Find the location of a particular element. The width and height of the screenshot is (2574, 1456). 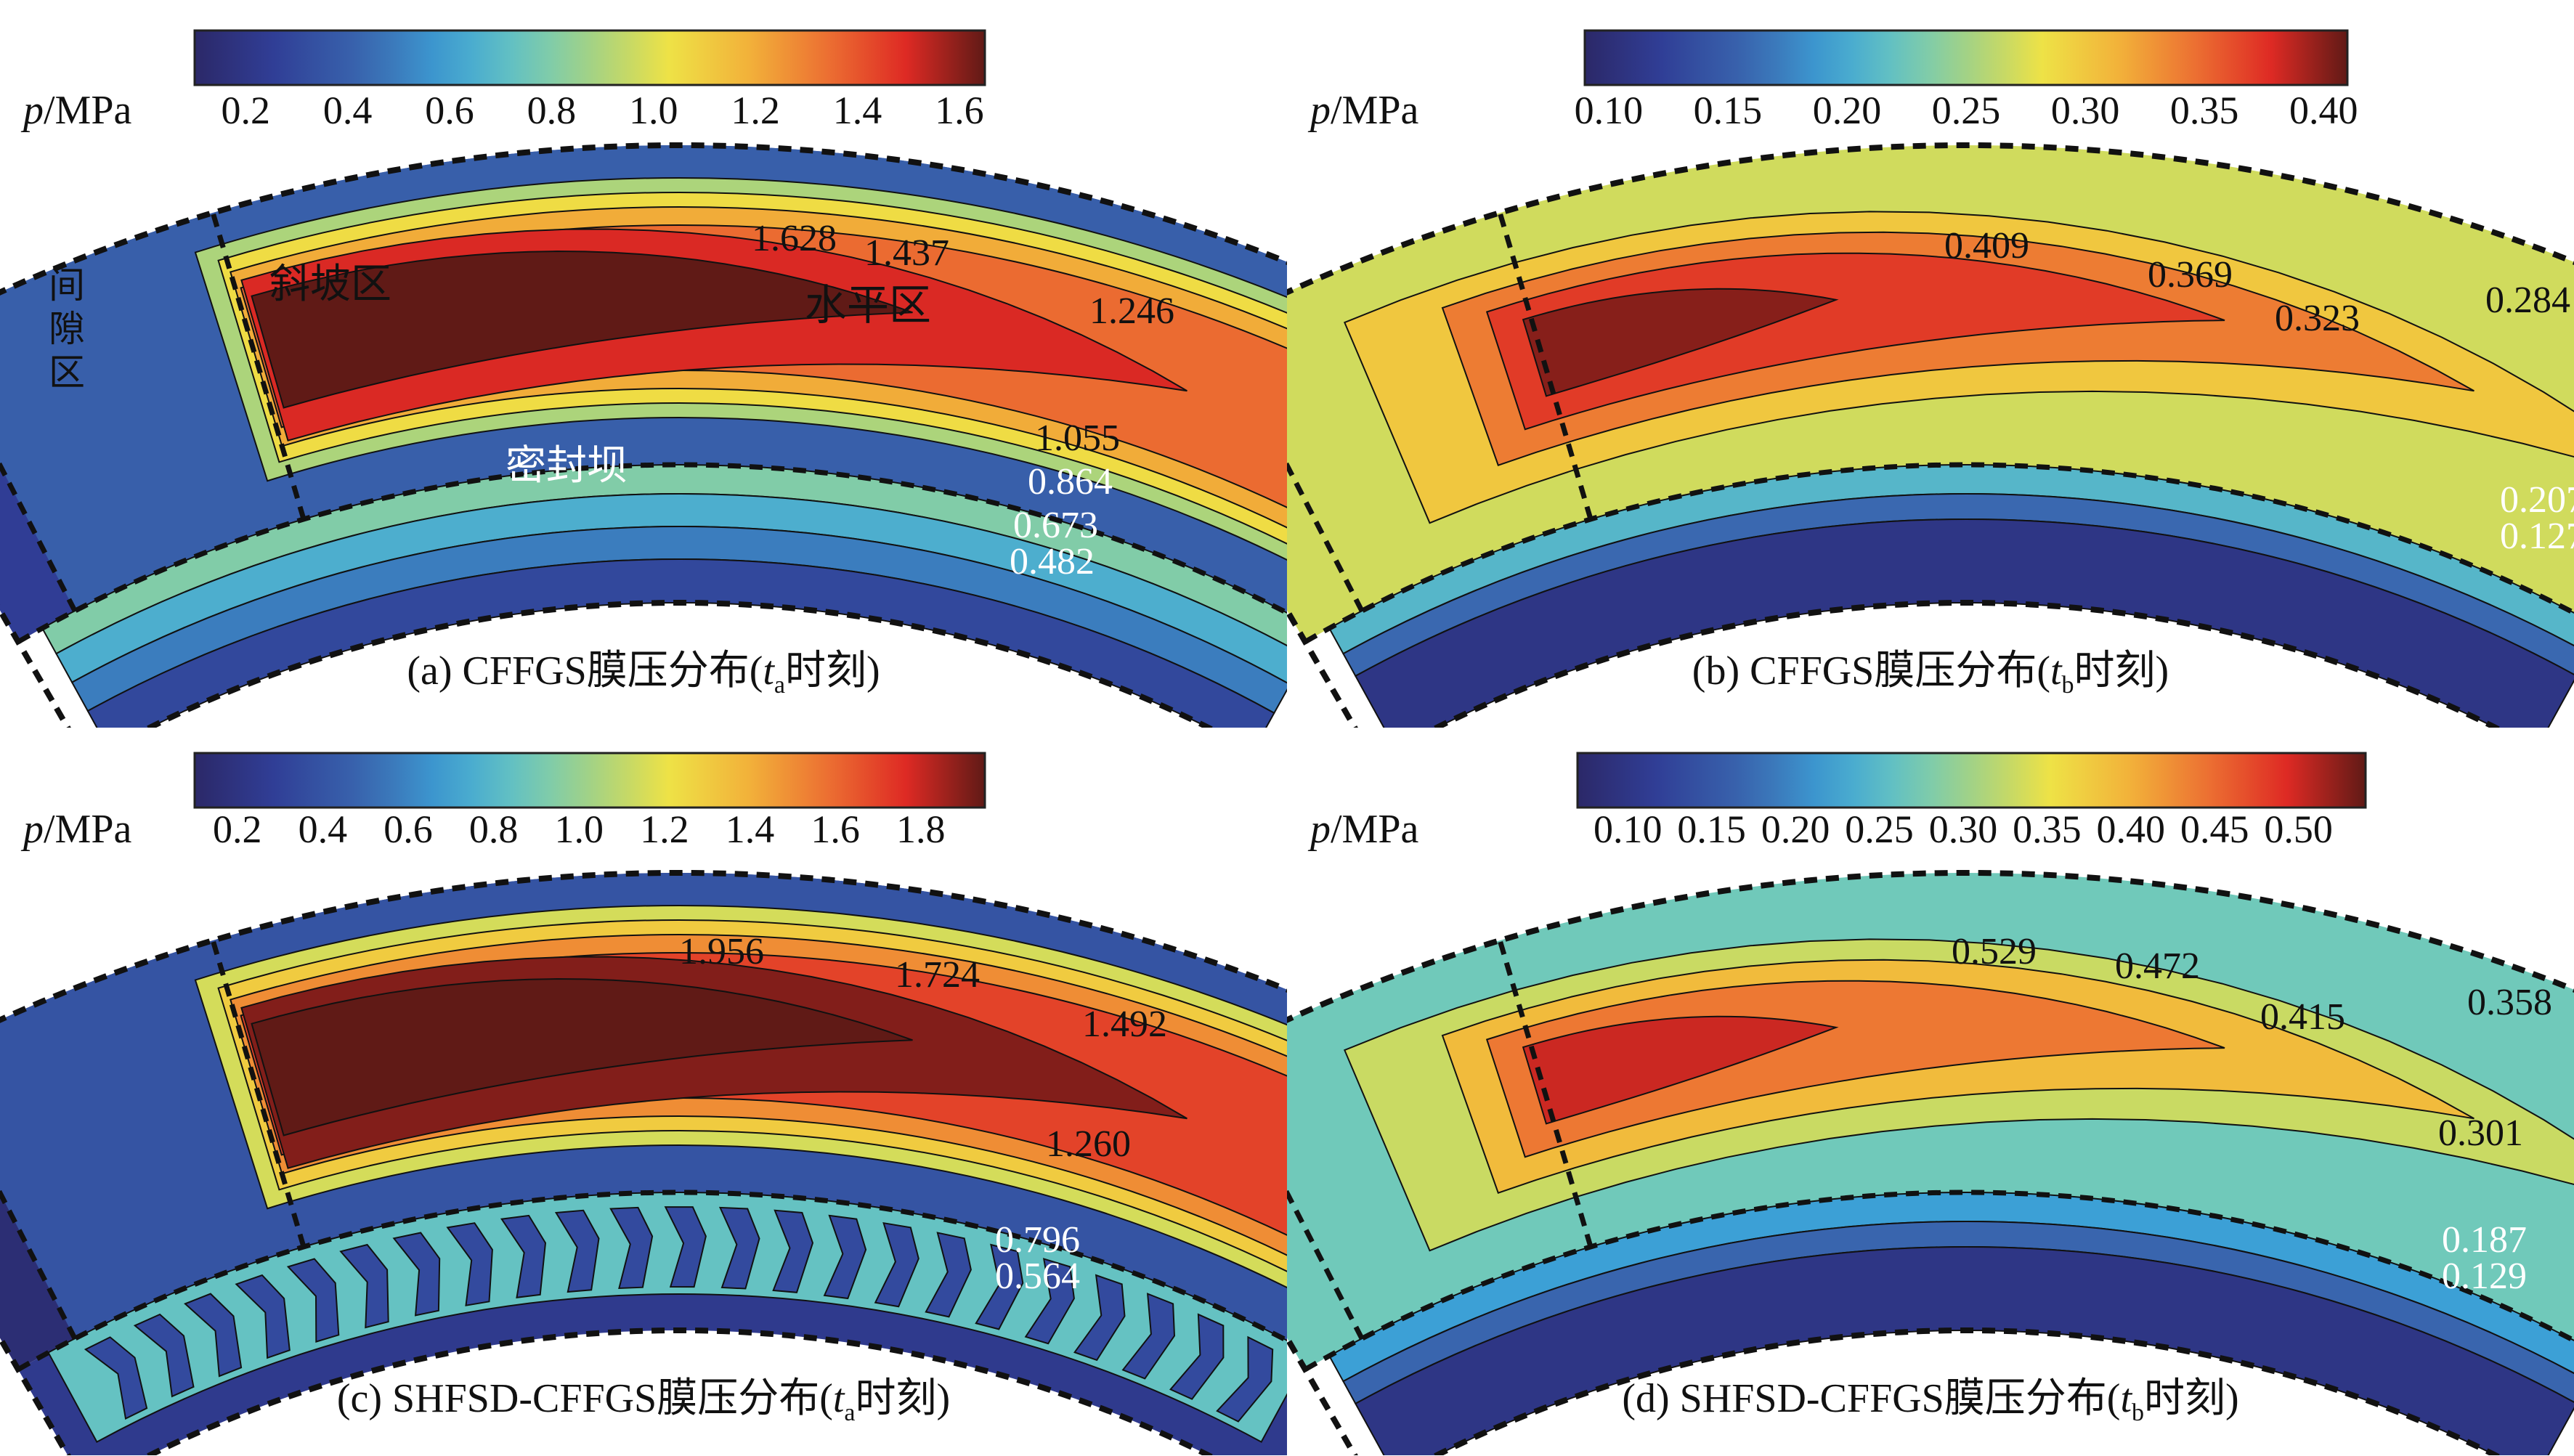

contour-value-label: 1.437 is located at coordinates (906, 253).